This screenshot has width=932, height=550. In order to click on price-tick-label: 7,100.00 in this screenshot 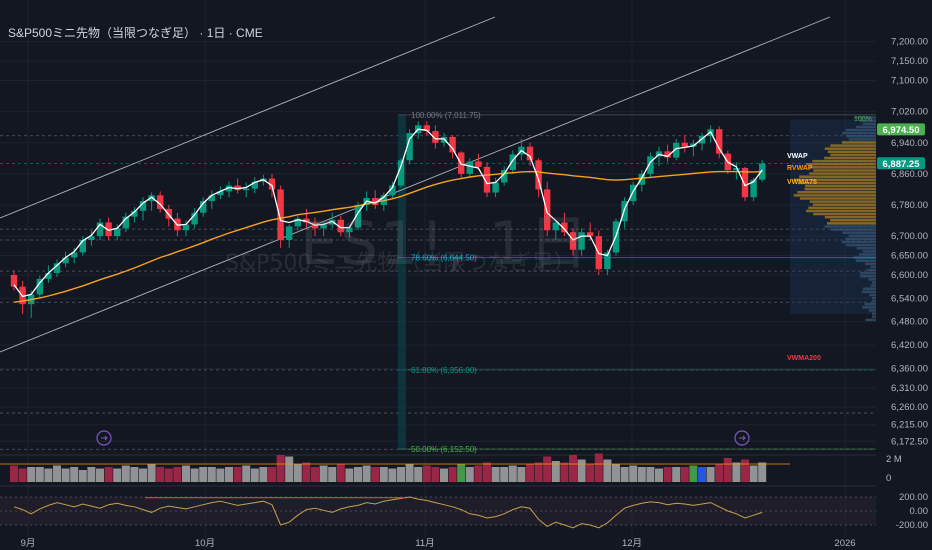, I will do `click(909, 81)`.